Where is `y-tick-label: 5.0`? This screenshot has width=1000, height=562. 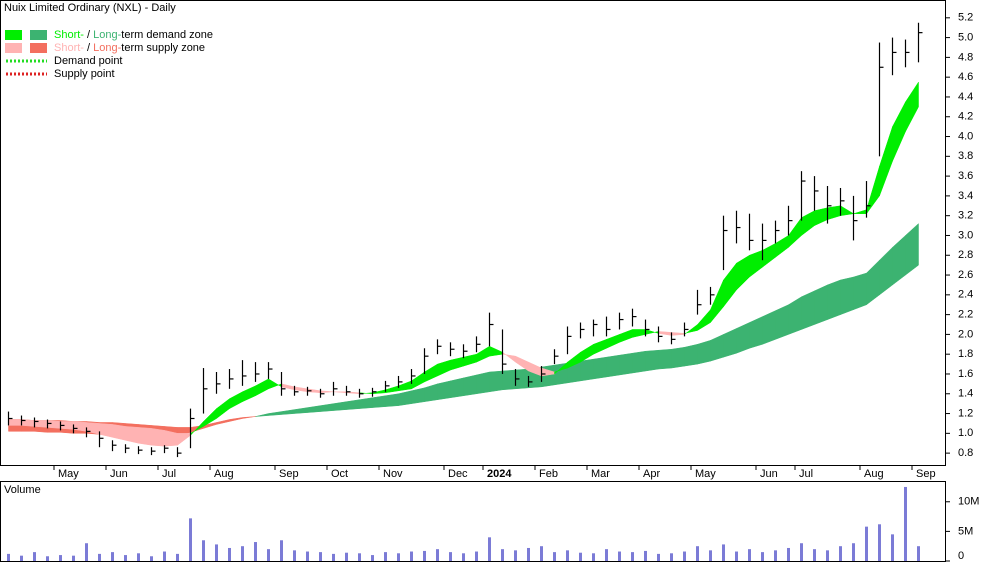
y-tick-label: 5.0 is located at coordinates (965, 38).